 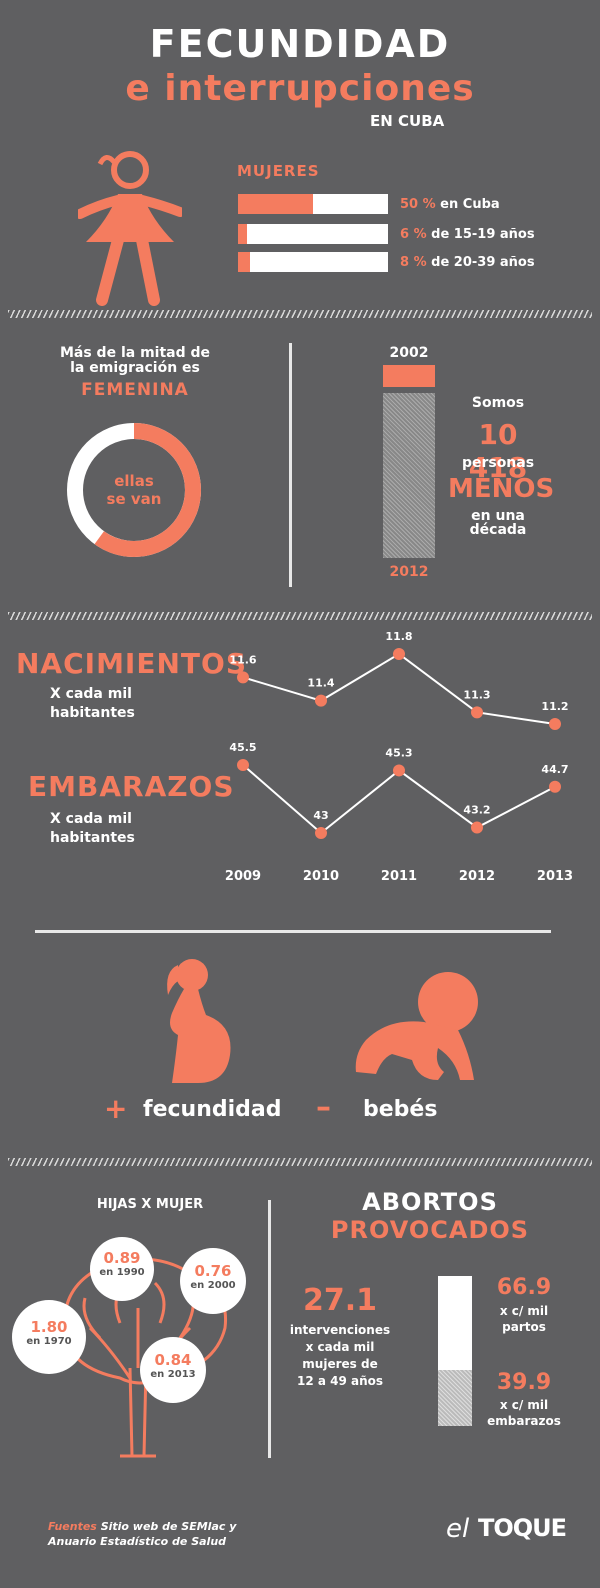 What do you see at coordinates (555, 876) in the screenshot?
I see `x-tick-label: 2013` at bounding box center [555, 876].